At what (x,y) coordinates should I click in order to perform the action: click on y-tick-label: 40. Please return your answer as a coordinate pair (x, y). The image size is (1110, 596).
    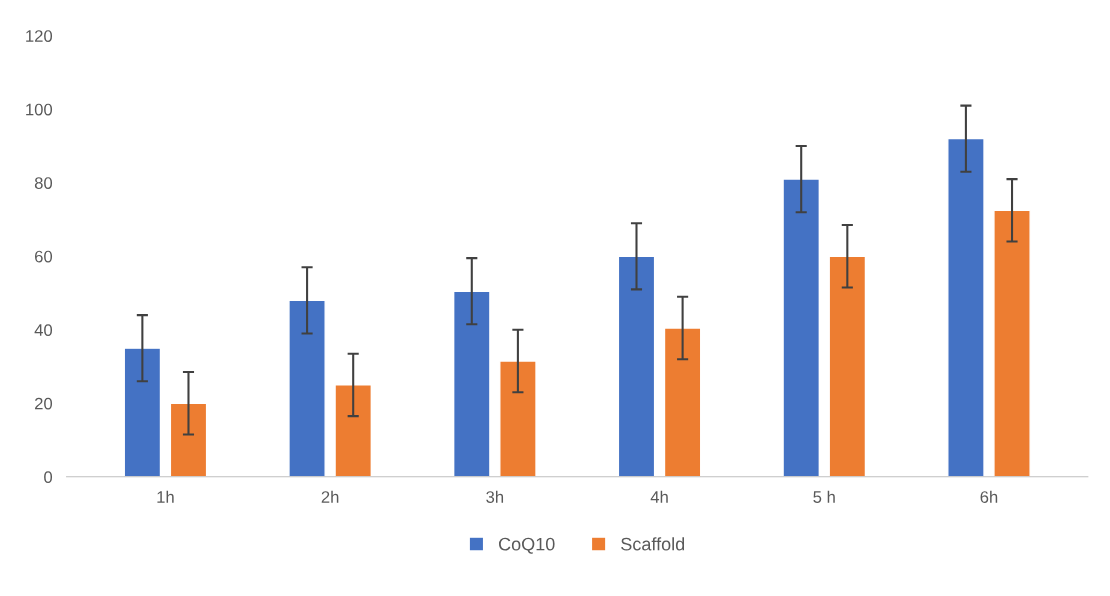
    Looking at the image, I should click on (43, 330).